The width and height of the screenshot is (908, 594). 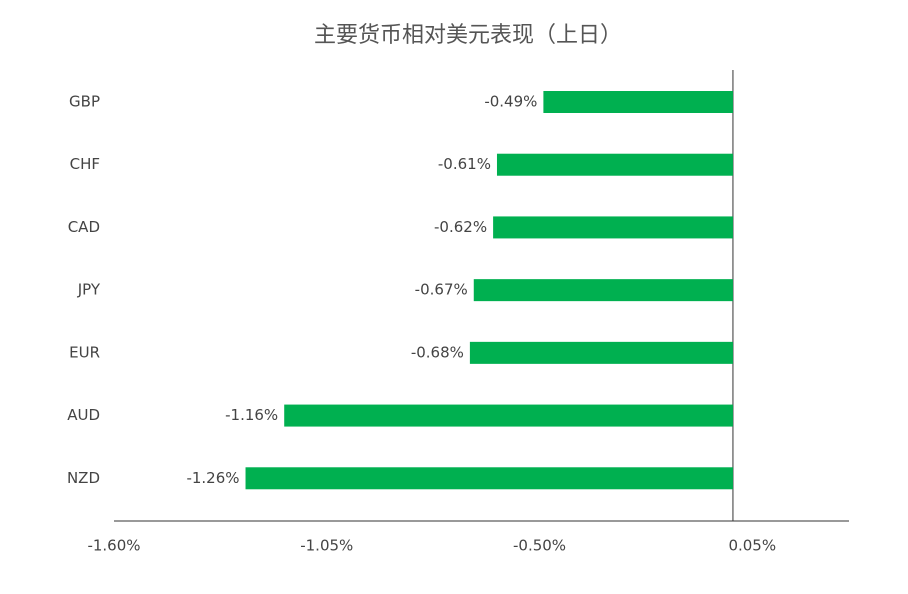 I want to click on value-label: -1.26%, so click(x=212, y=478).